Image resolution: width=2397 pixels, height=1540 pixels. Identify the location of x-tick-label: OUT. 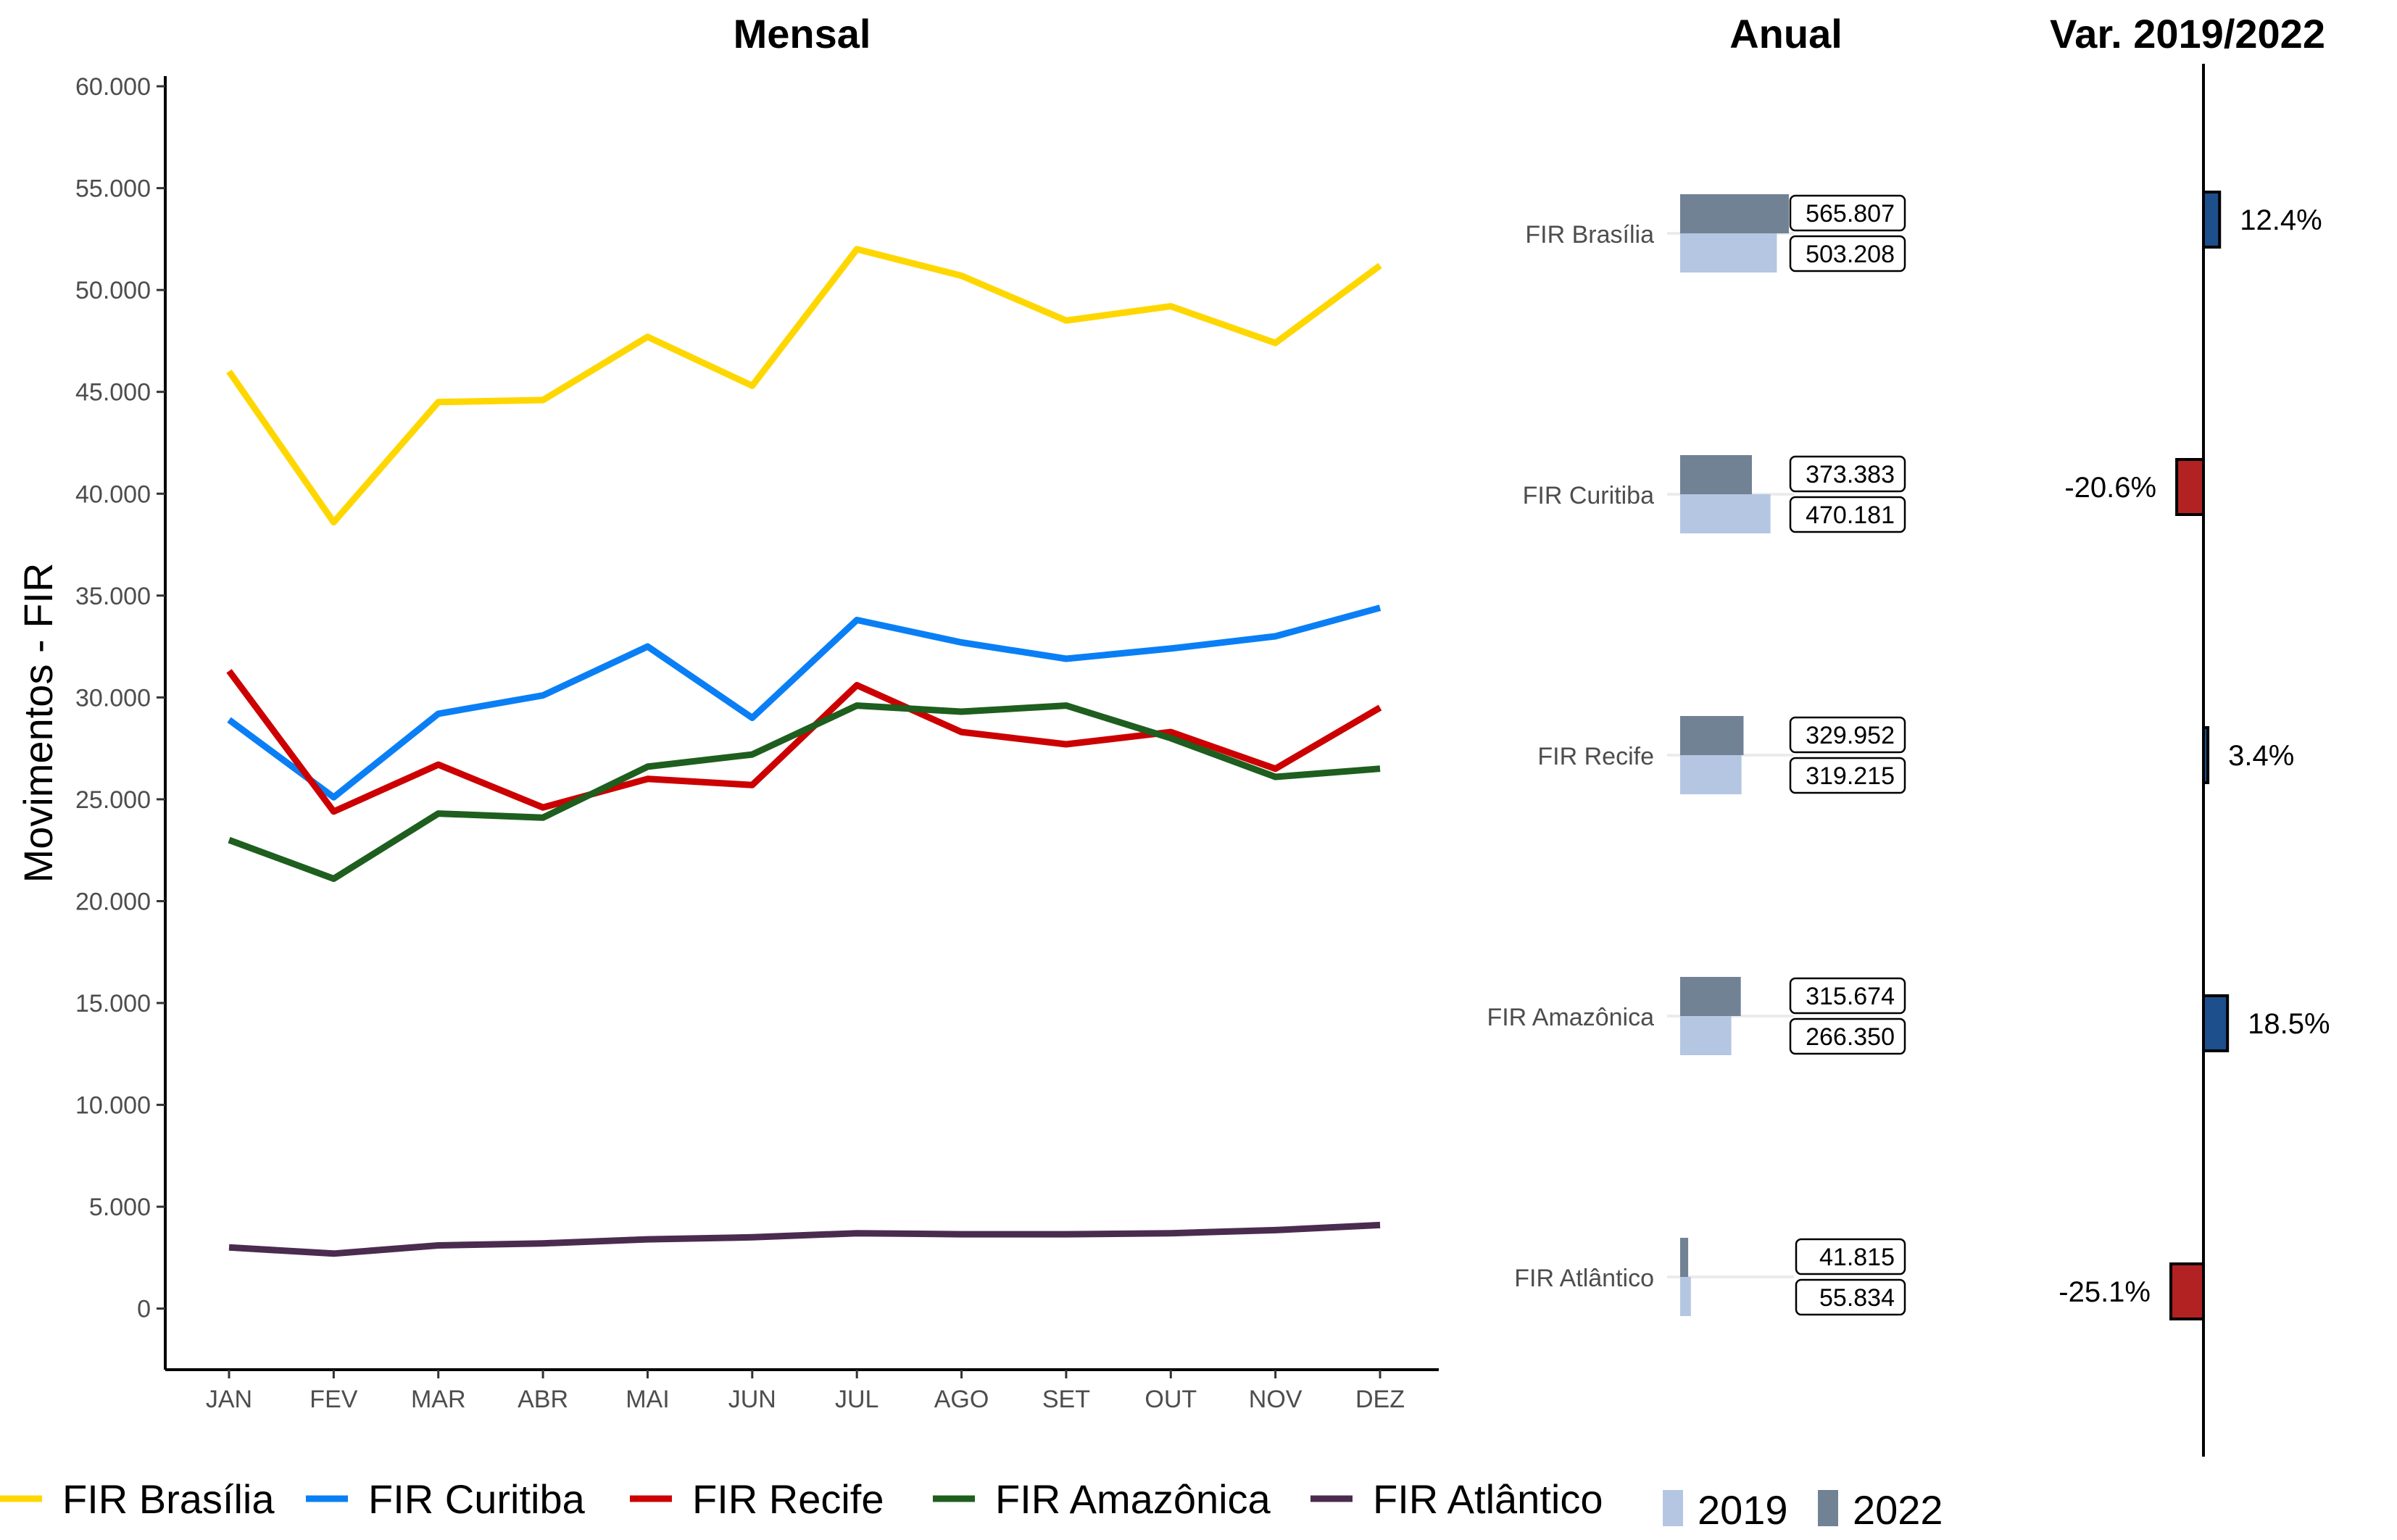
(1171, 1400).